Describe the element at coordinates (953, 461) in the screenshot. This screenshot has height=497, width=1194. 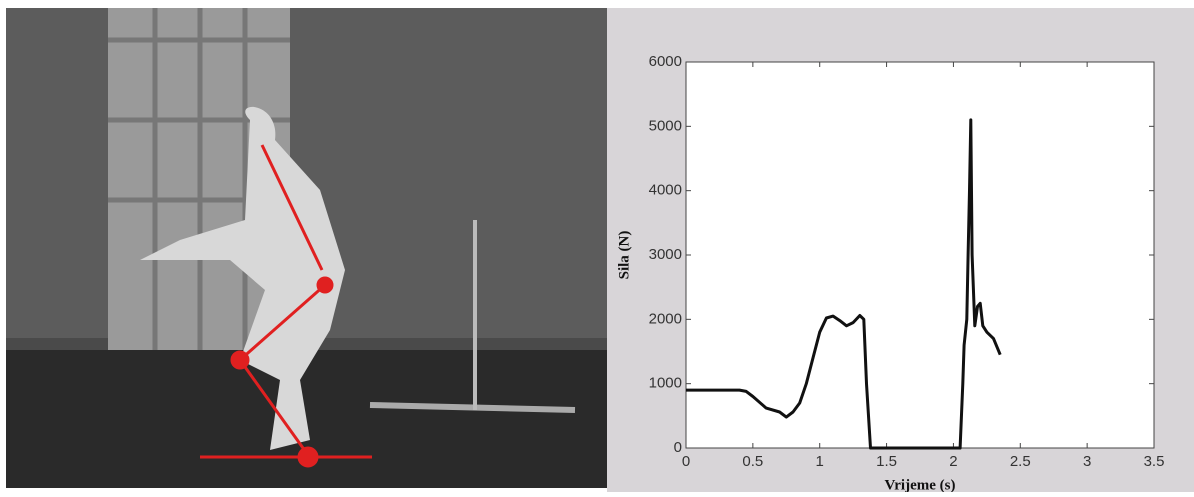
I see `x-tick-label: 2` at that location.